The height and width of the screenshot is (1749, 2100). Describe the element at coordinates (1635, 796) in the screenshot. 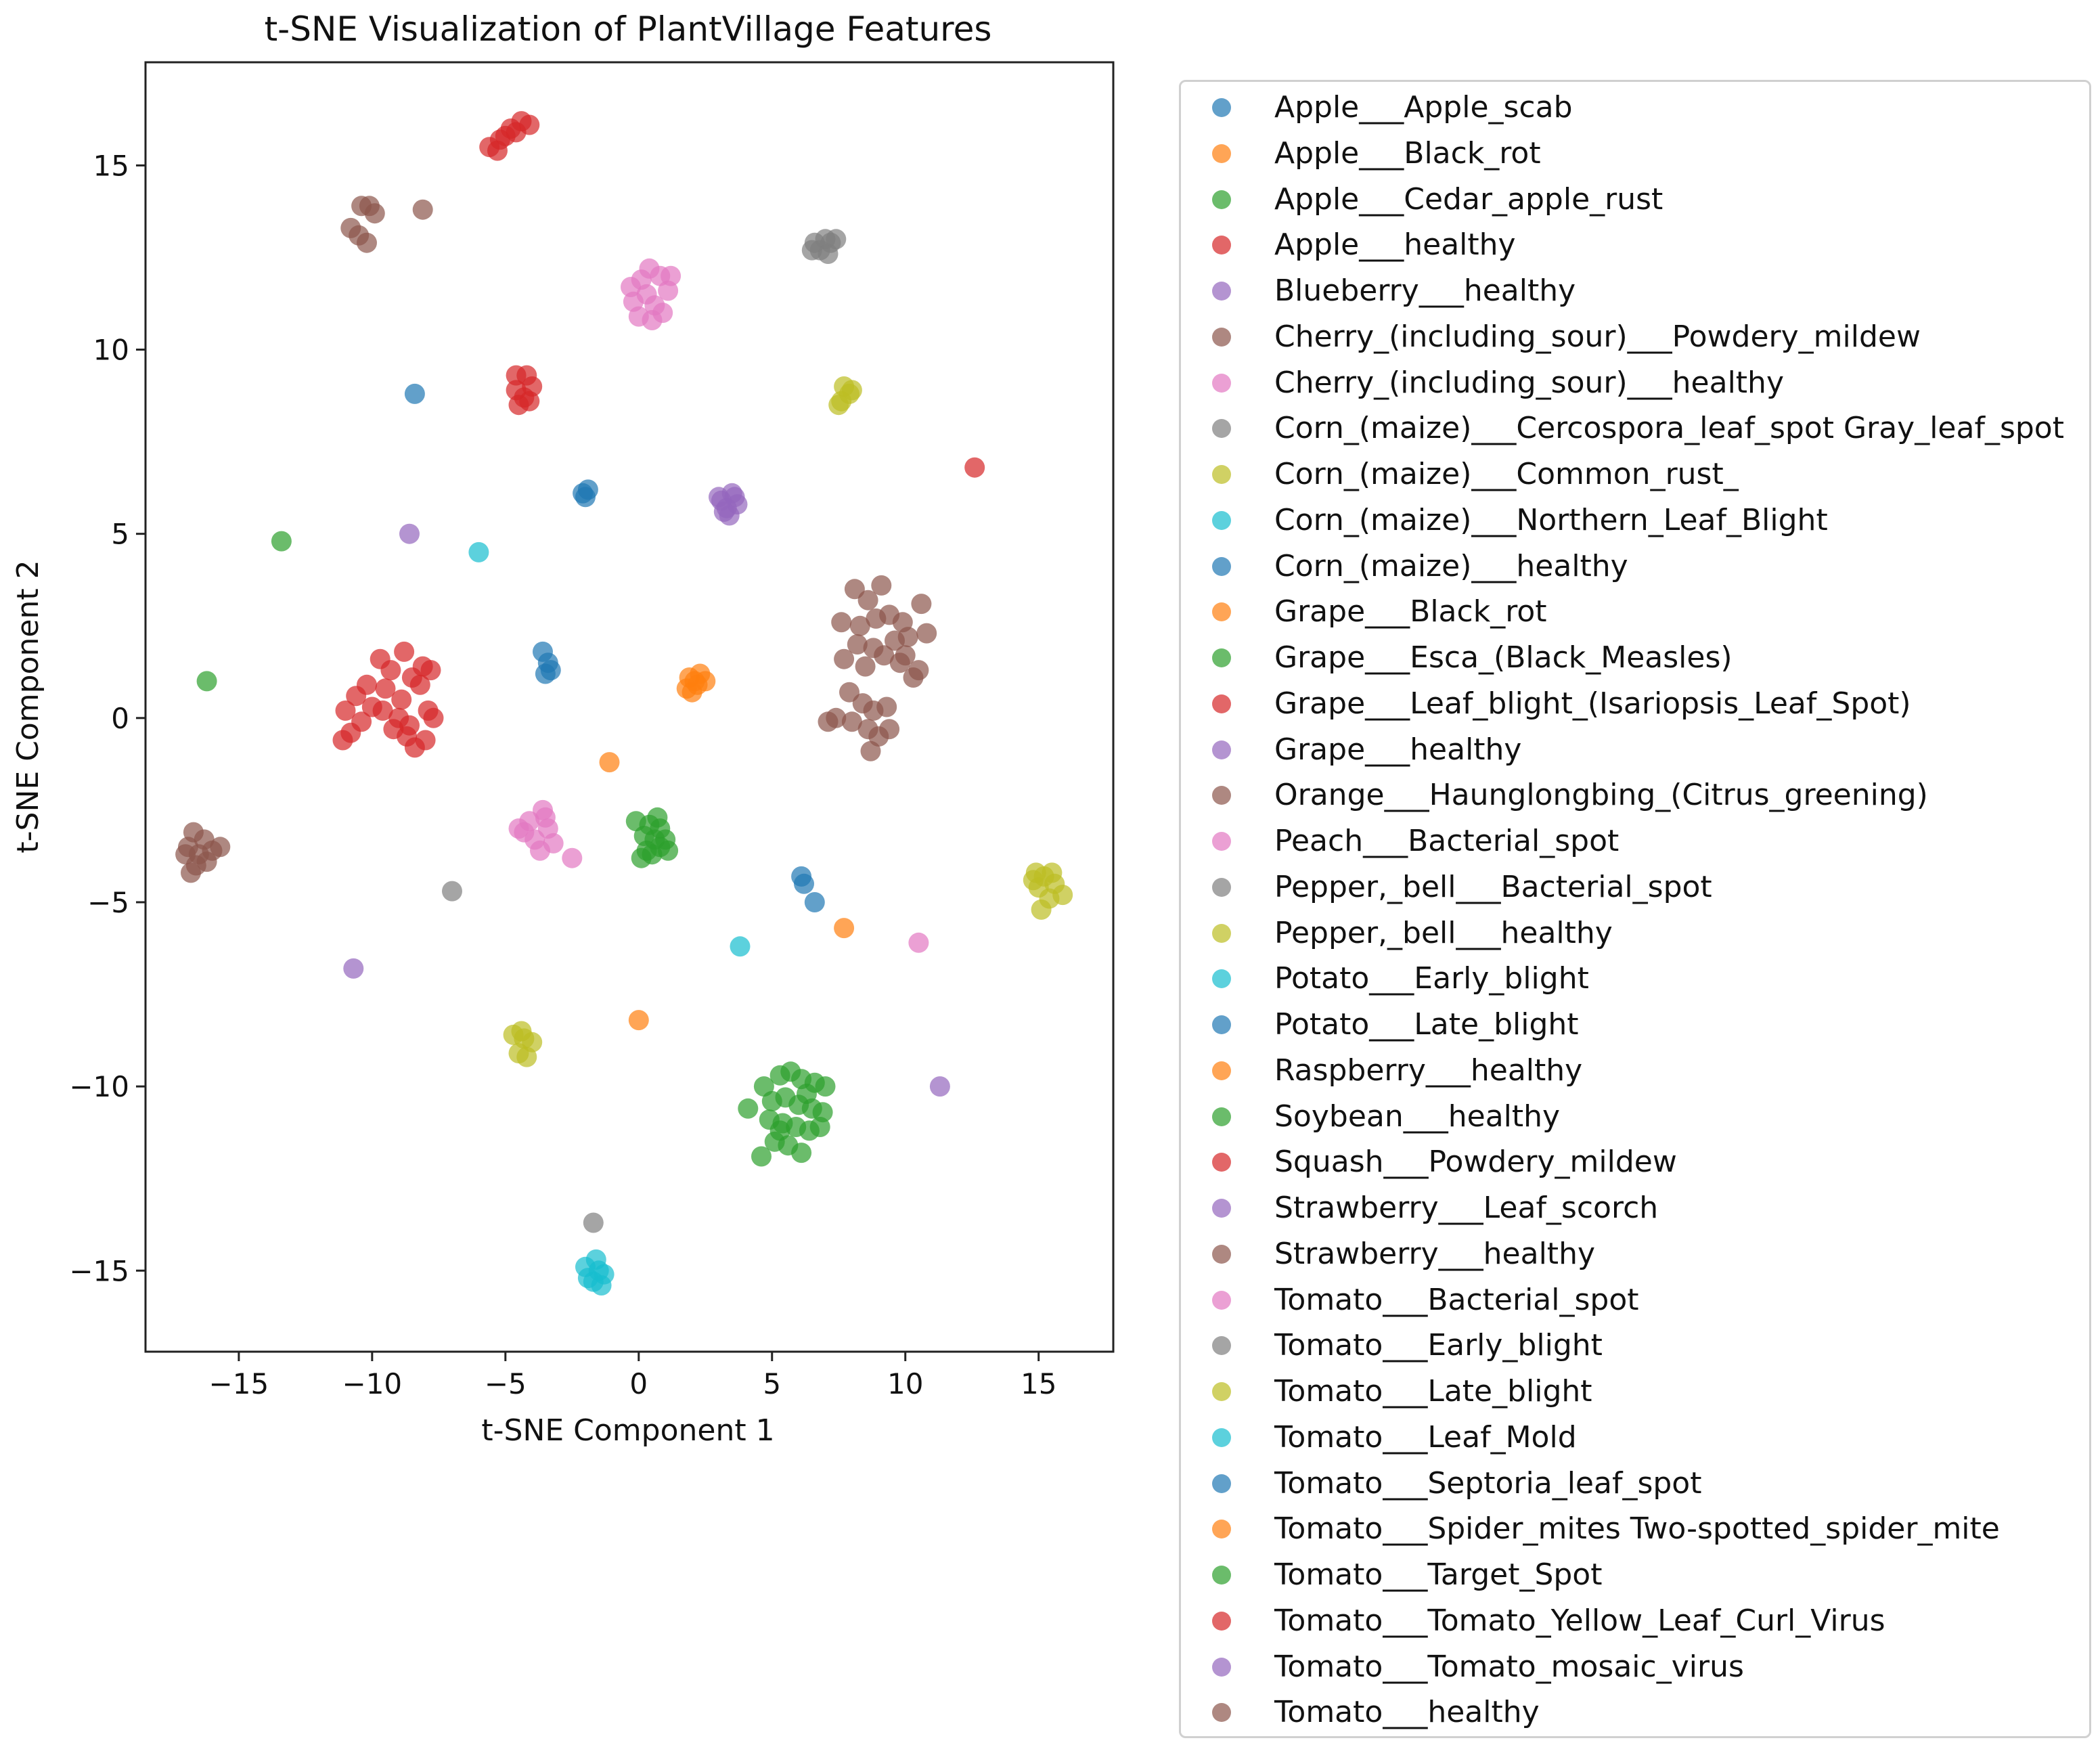

I see `legend-item: Orange___Haunglongbing_(Citrus_greening)` at that location.